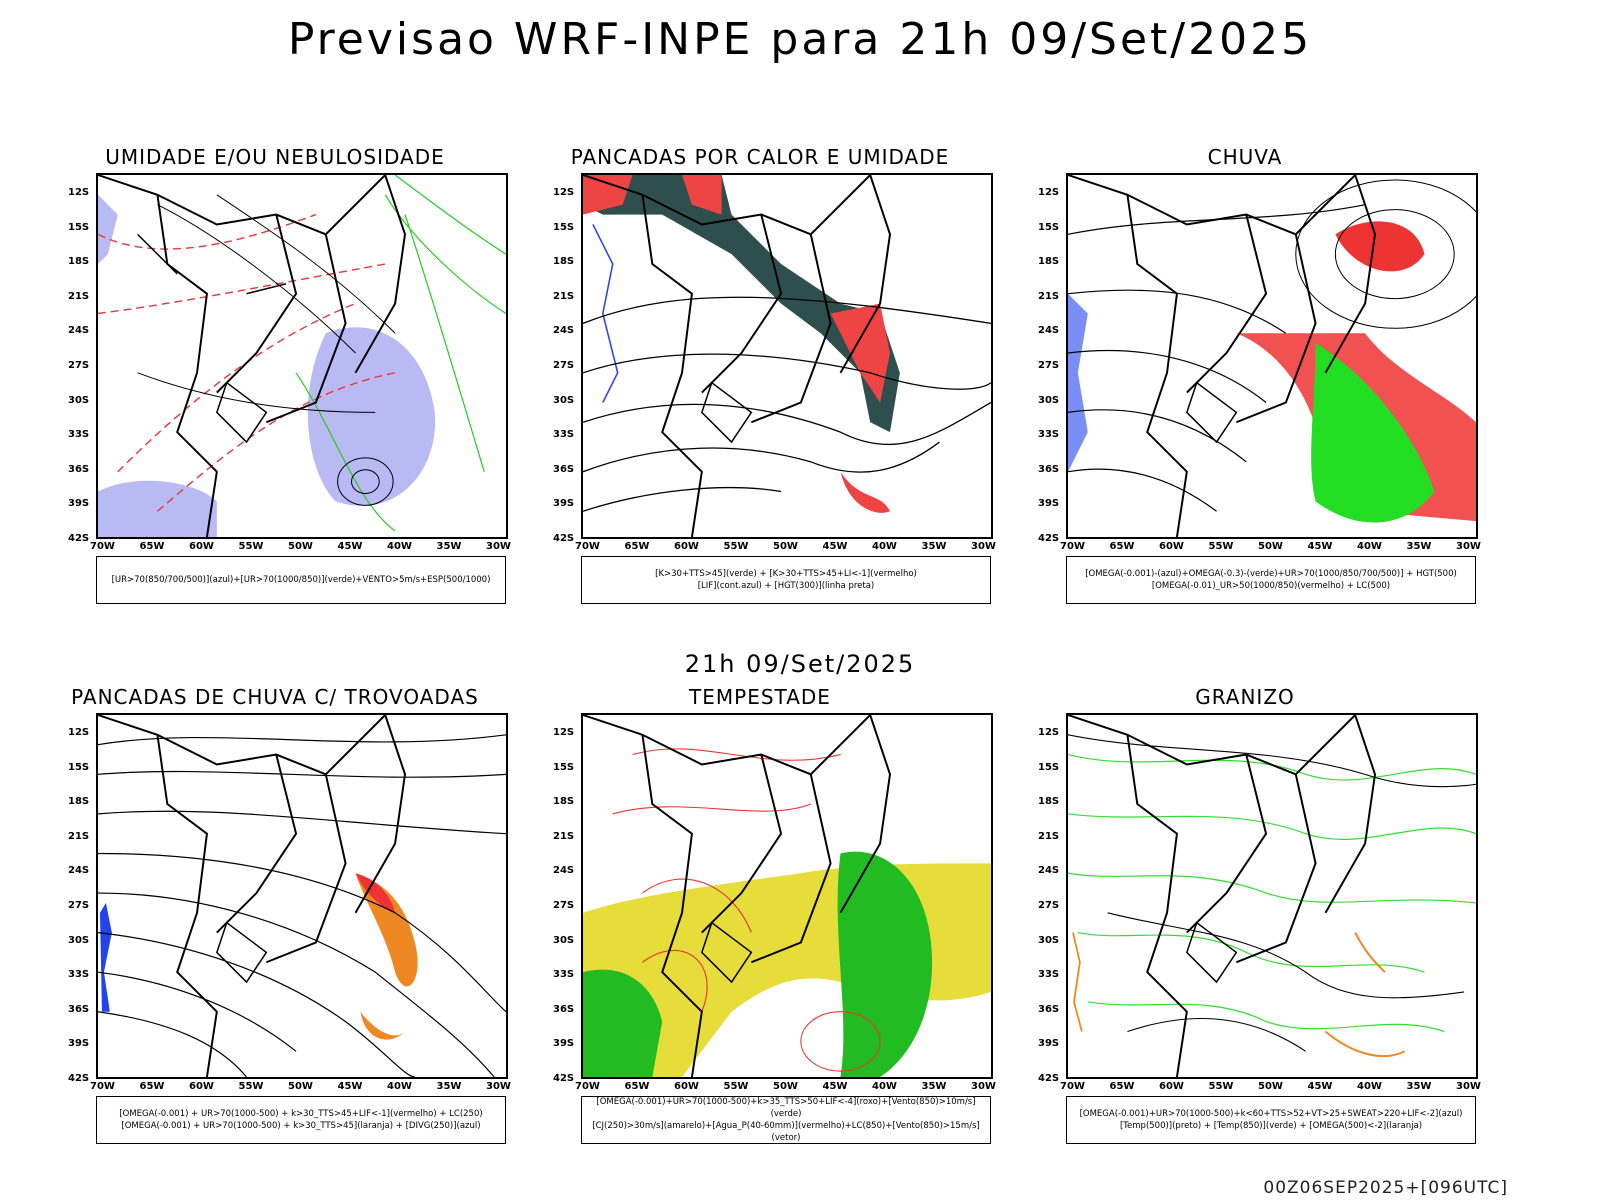  I want to click on main-title: Previsao WRF-INPE para 21h 09/Set/2025, so click(800, 39).